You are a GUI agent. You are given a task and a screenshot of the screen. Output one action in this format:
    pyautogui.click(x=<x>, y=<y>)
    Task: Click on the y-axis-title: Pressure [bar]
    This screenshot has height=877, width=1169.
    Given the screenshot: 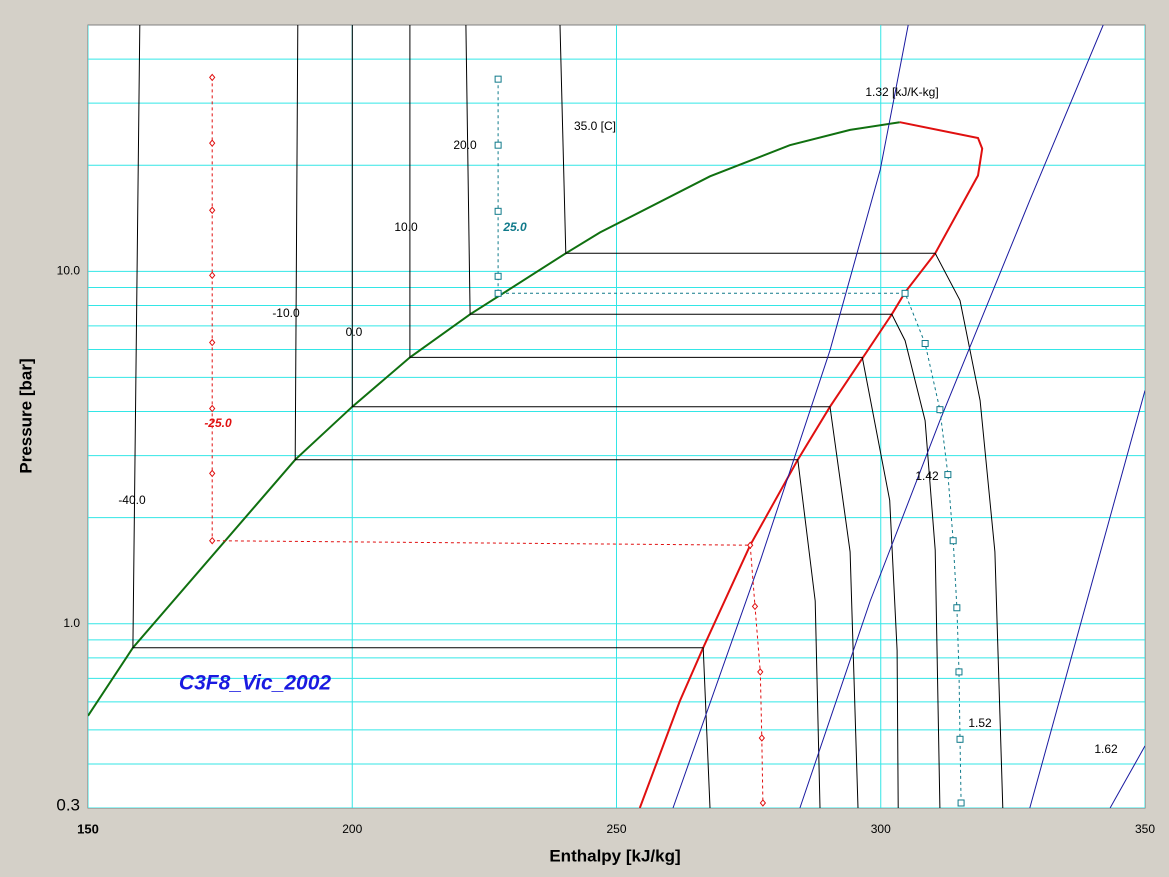 What is the action you would take?
    pyautogui.click(x=25, y=415)
    